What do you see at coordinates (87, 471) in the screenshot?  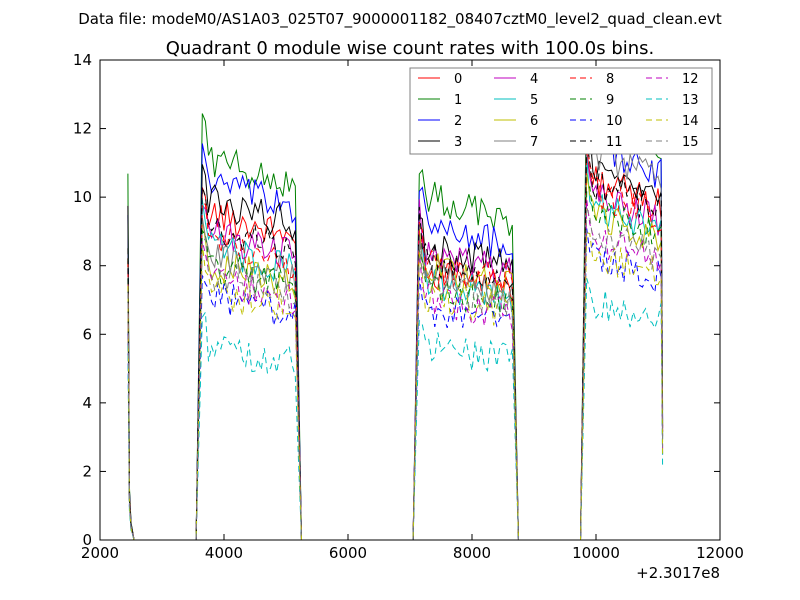 I see `y-tick-label: 2` at bounding box center [87, 471].